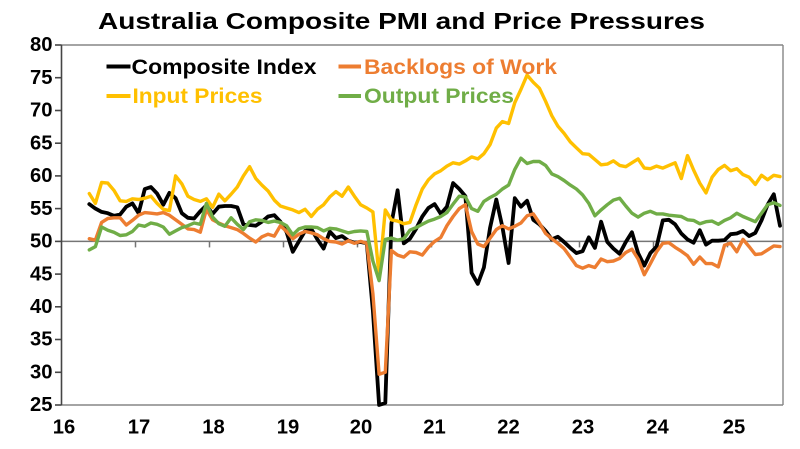  What do you see at coordinates (41, 274) in the screenshot?
I see `svg-text: 45` at bounding box center [41, 274].